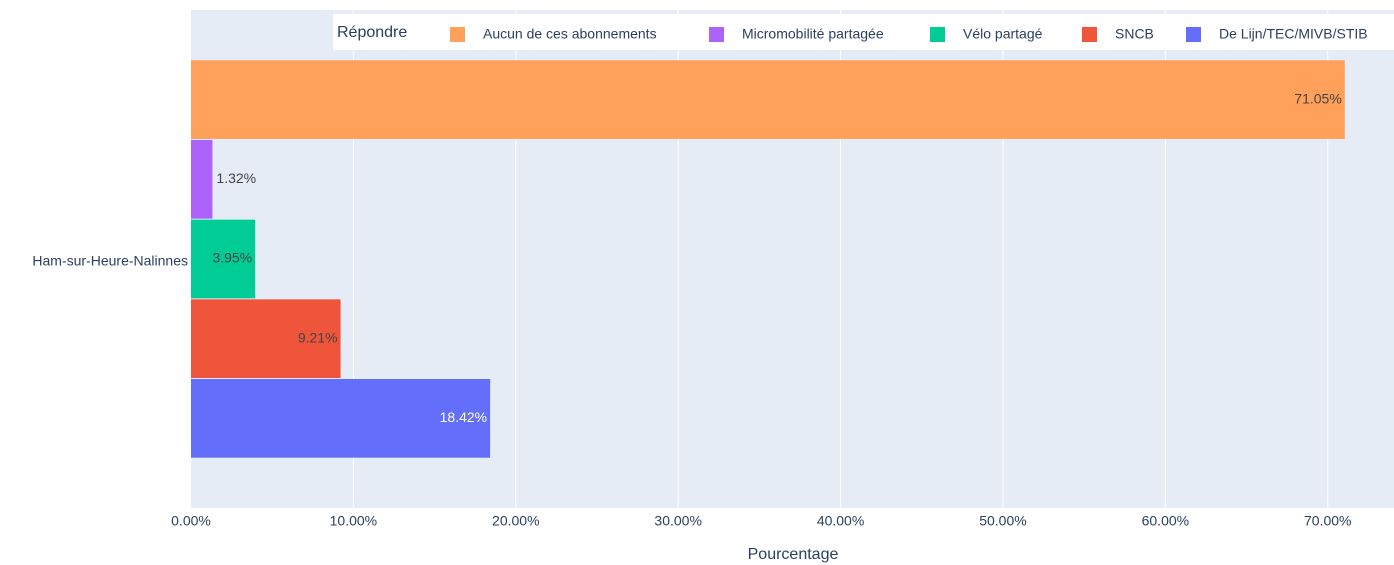  Describe the element at coordinates (515, 521) in the screenshot. I see `x-tick-label: 20.00%` at that location.